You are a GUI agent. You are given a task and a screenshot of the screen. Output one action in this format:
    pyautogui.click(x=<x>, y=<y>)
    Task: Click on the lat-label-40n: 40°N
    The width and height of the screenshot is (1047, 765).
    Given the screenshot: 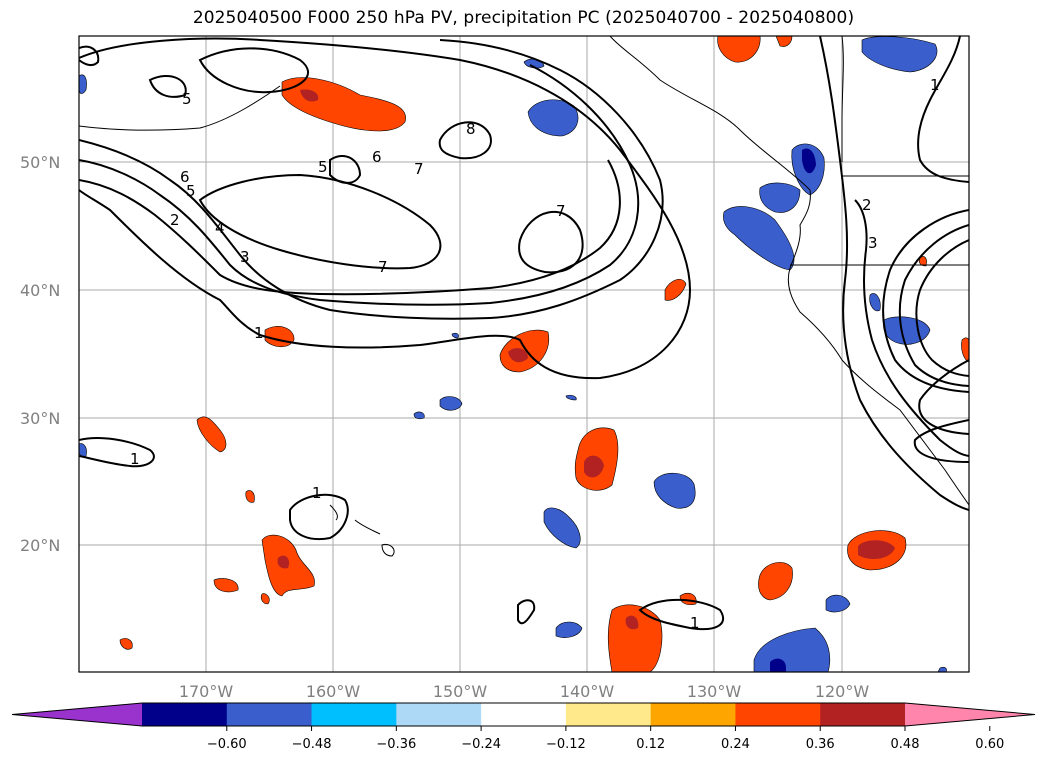 What is the action you would take?
    pyautogui.click(x=40, y=290)
    